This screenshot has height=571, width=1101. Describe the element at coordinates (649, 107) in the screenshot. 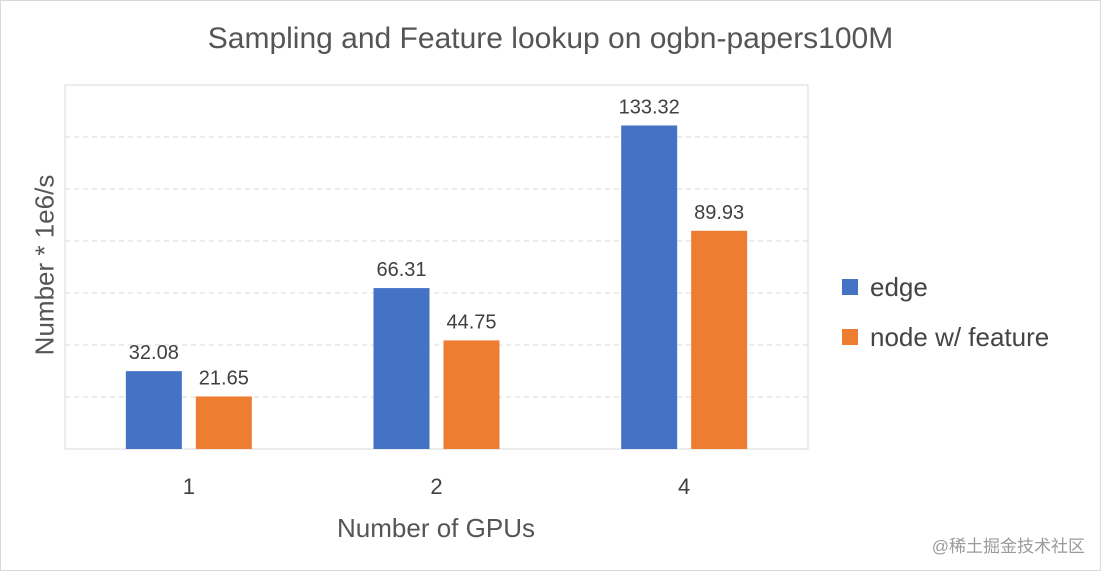

I see `data-label-edge-gpu-4: 133.32` at that location.